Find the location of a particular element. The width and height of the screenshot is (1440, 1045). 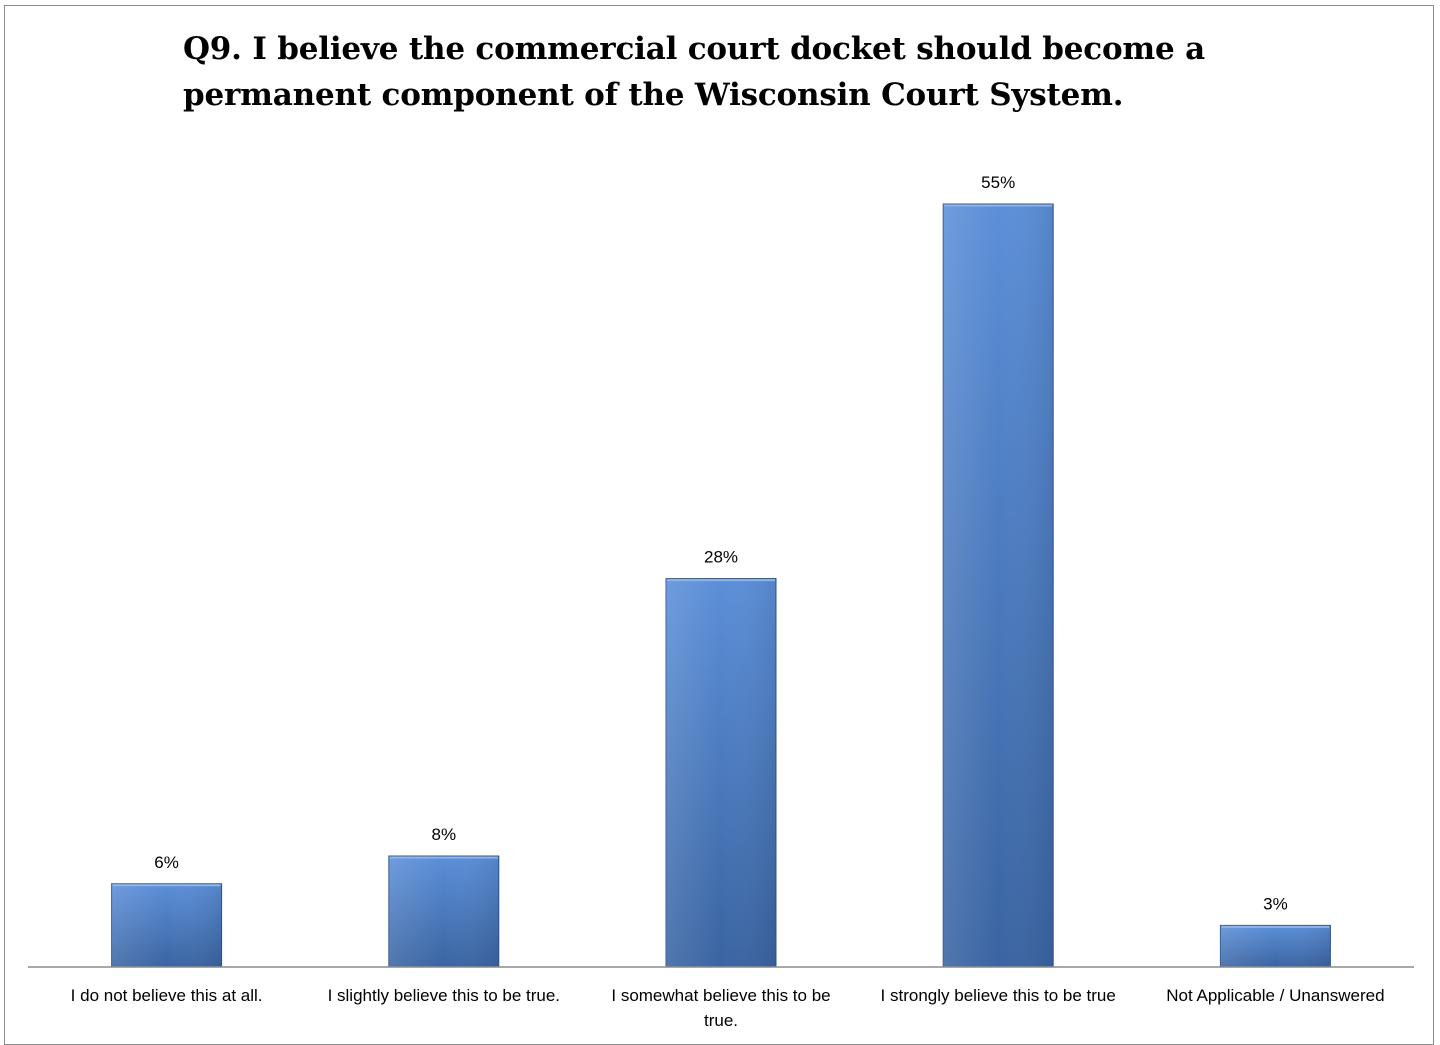

category-label: I slightly believe this to be true. is located at coordinates (444, 995).